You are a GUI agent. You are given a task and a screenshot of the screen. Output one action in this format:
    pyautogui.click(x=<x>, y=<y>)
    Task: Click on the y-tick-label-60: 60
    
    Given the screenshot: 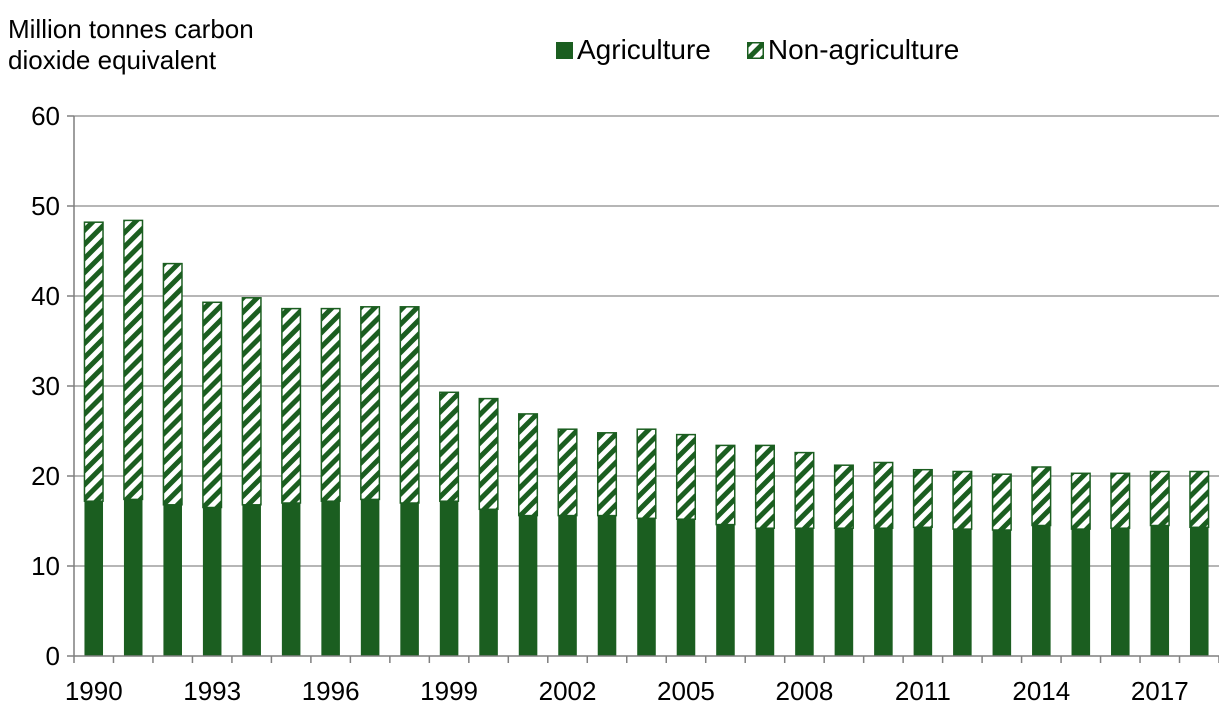 What is the action you would take?
    pyautogui.click(x=45, y=116)
    